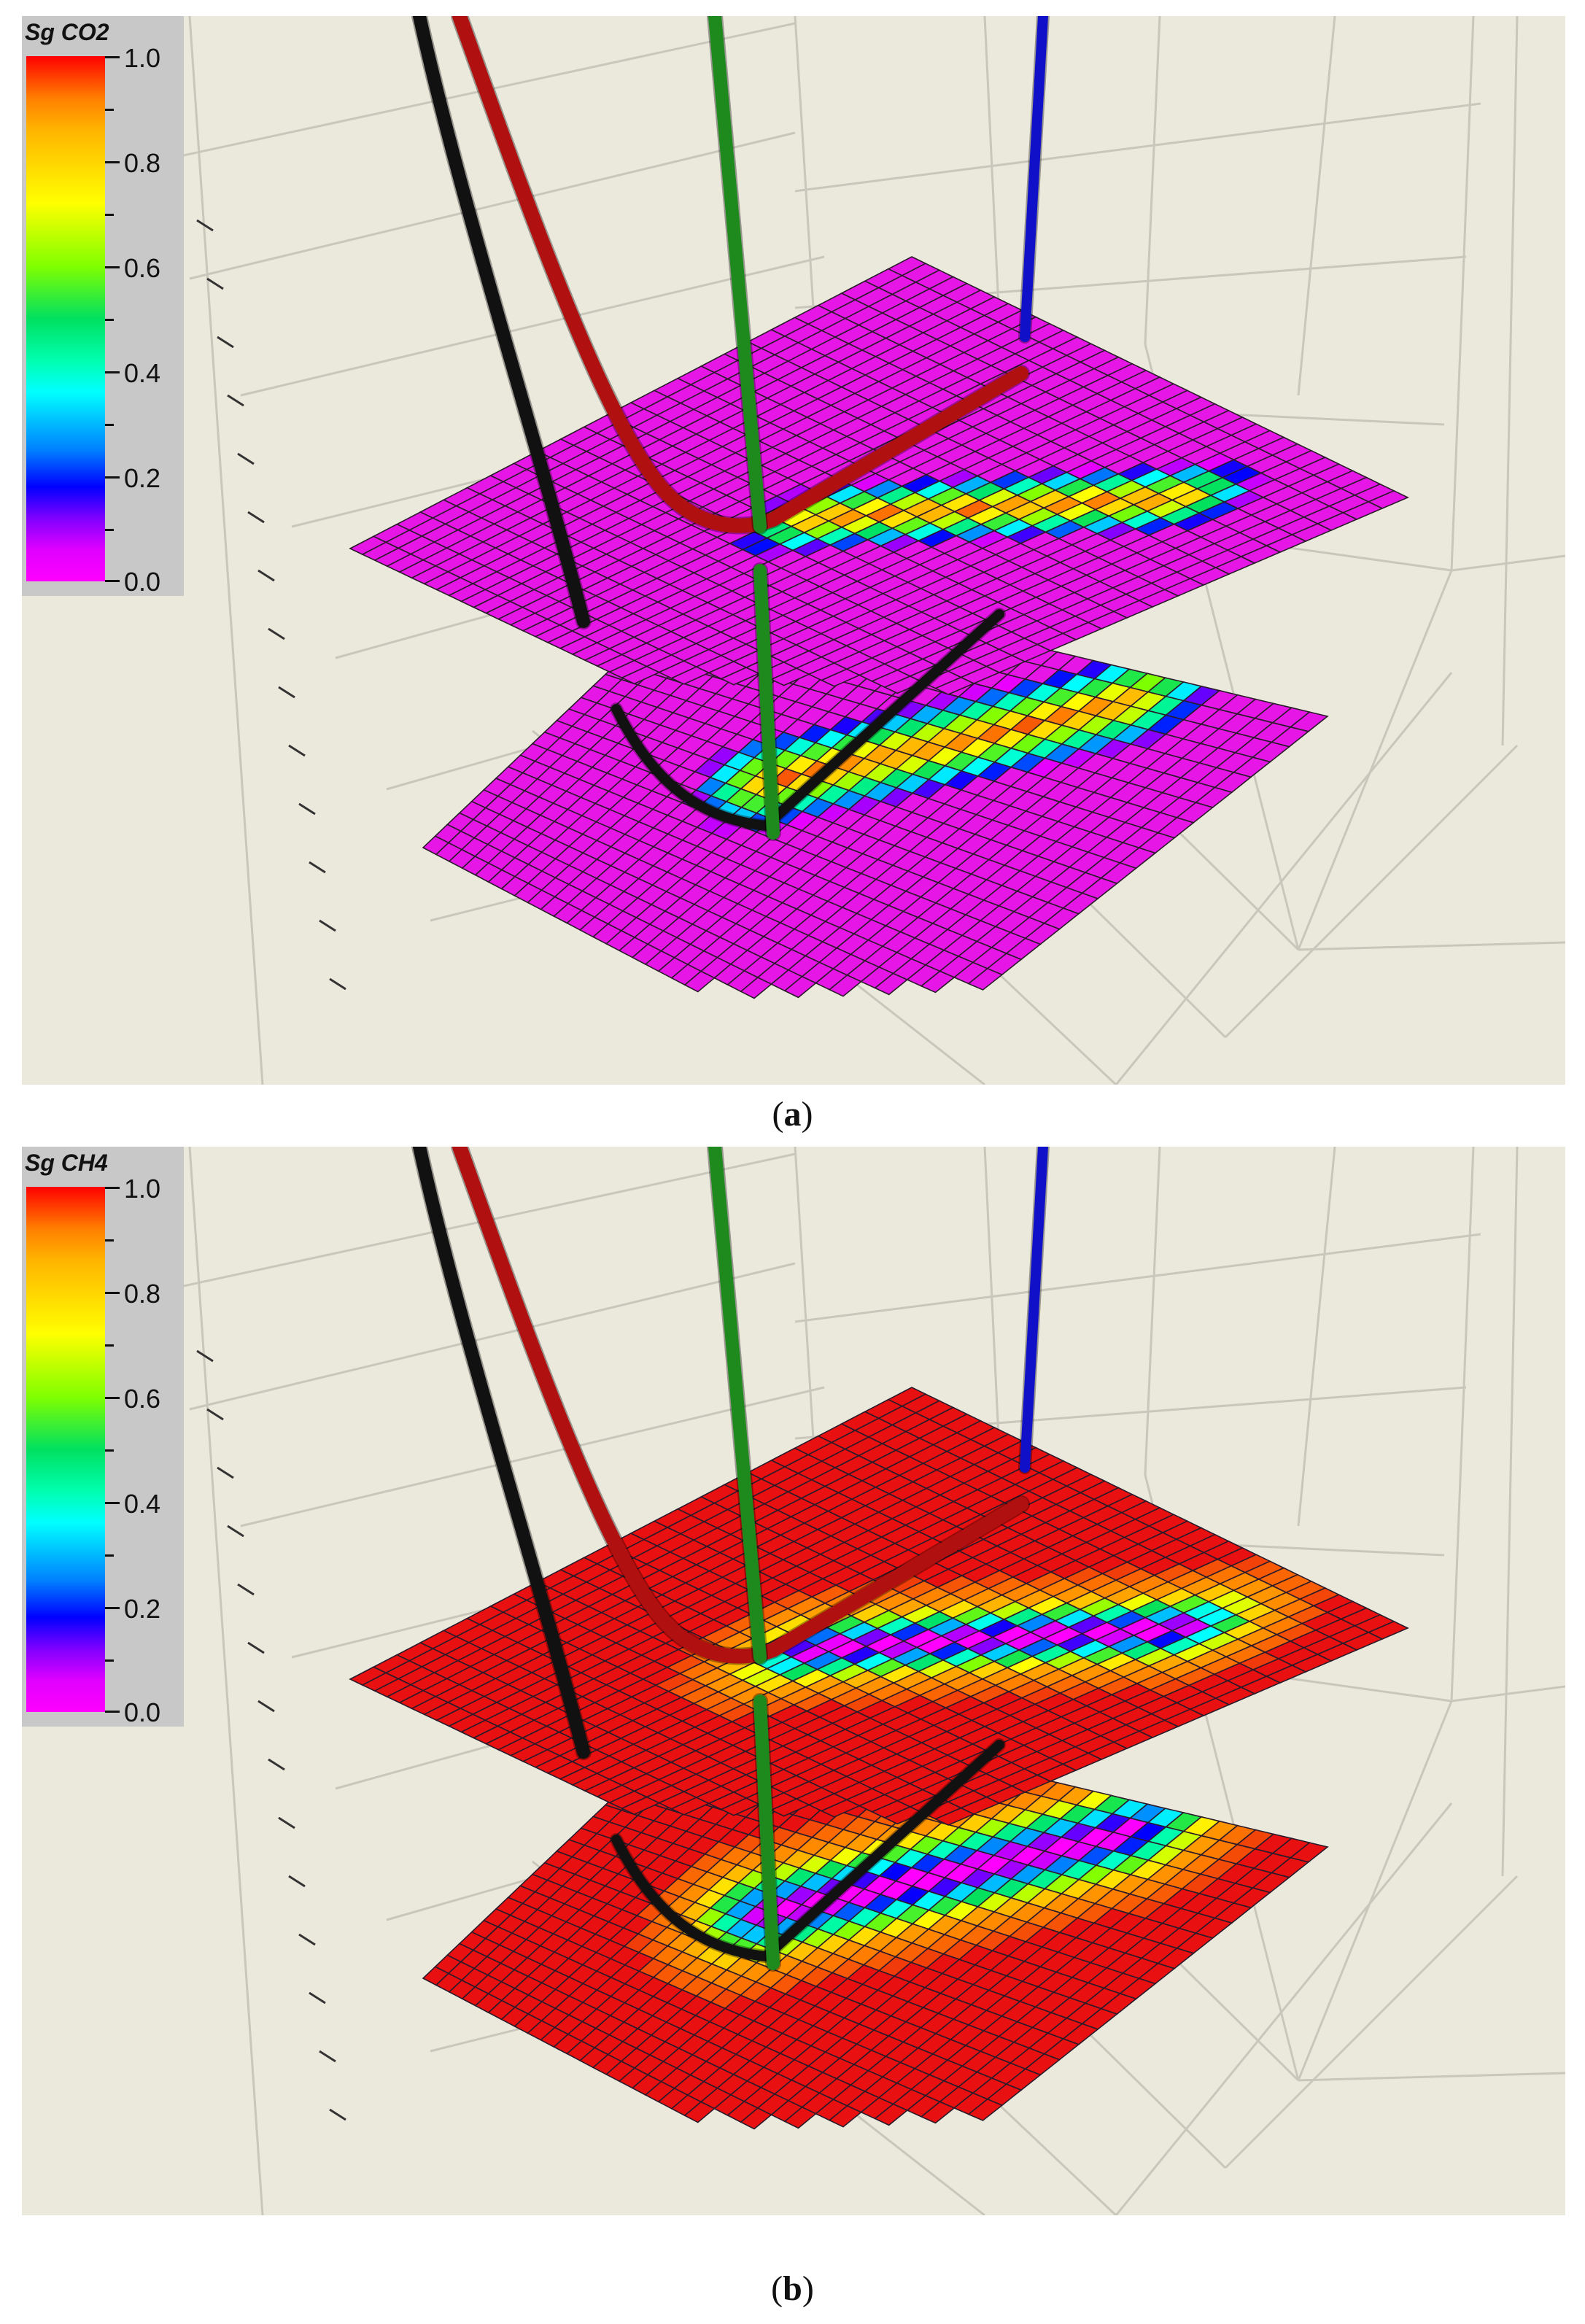 Image resolution: width=1585 pixels, height=2324 pixels. I want to click on colorbar-legend-b: Sg CH4 1.0 0.8 0.6 0.4 0.2 0.0, so click(103, 1437).